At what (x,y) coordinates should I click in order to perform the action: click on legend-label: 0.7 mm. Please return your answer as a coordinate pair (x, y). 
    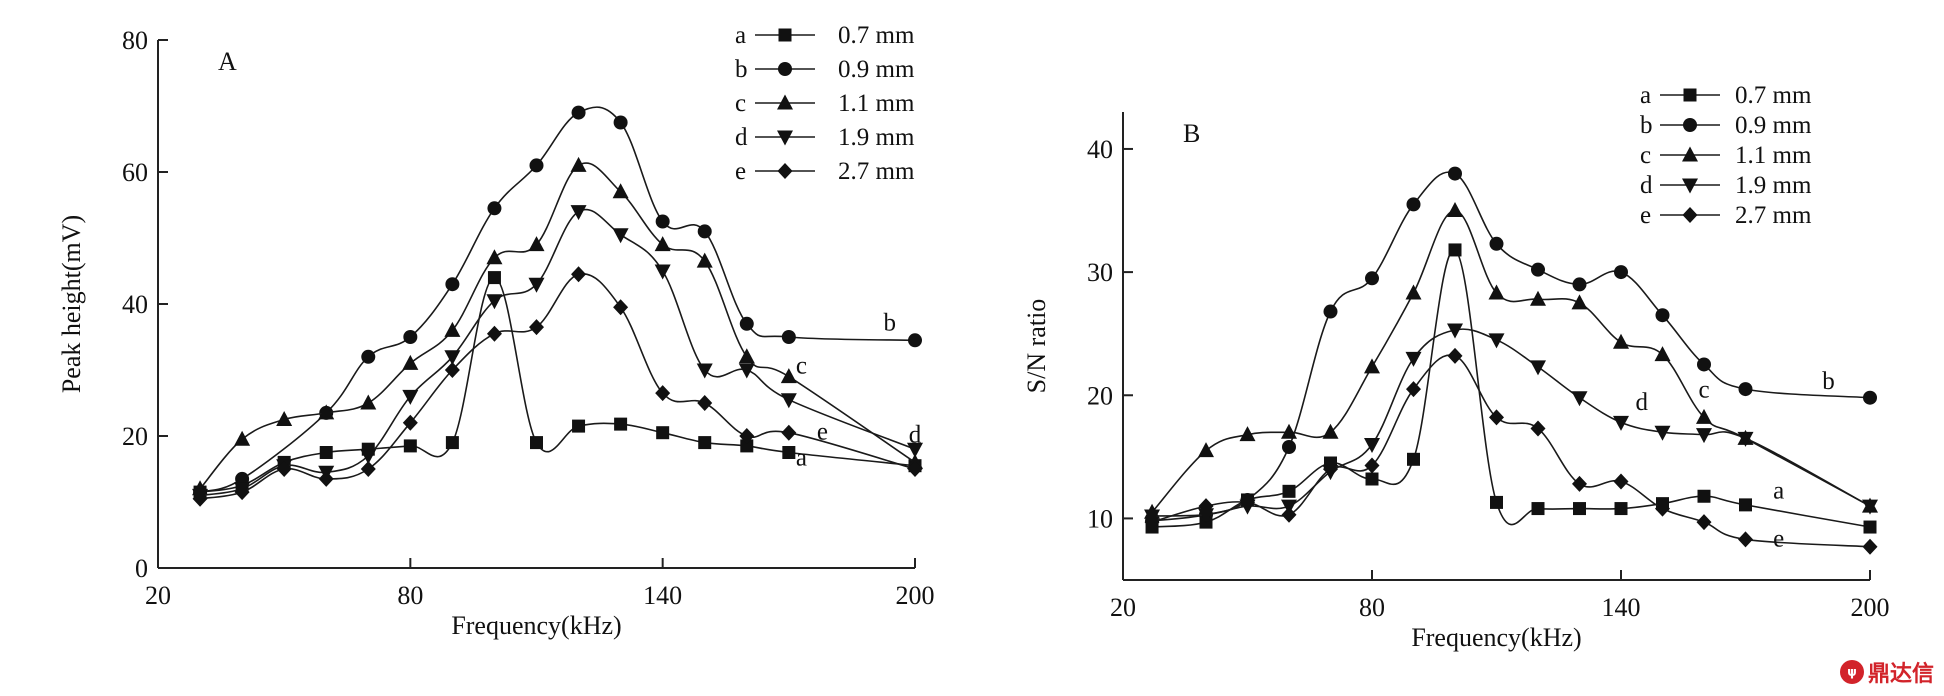
    Looking at the image, I should click on (1773, 95).